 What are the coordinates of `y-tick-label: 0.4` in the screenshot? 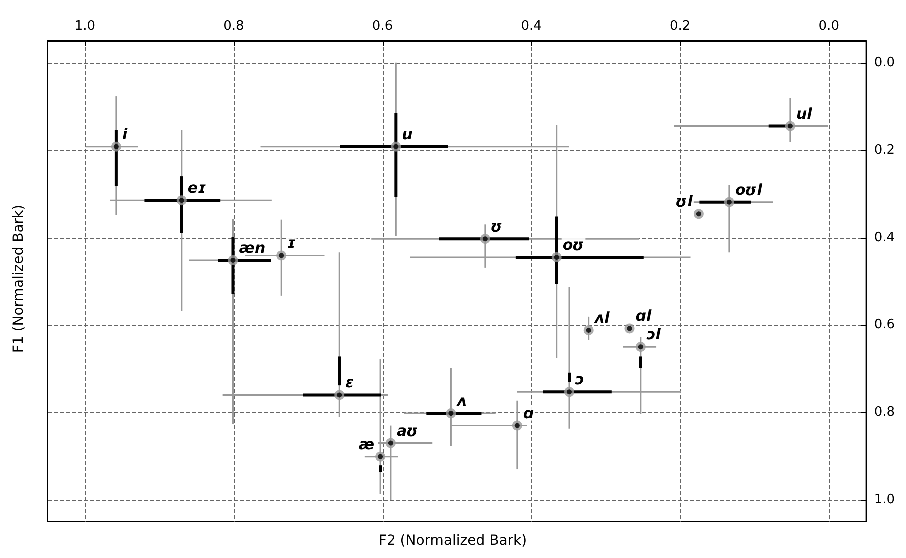 It's located at (885, 238).